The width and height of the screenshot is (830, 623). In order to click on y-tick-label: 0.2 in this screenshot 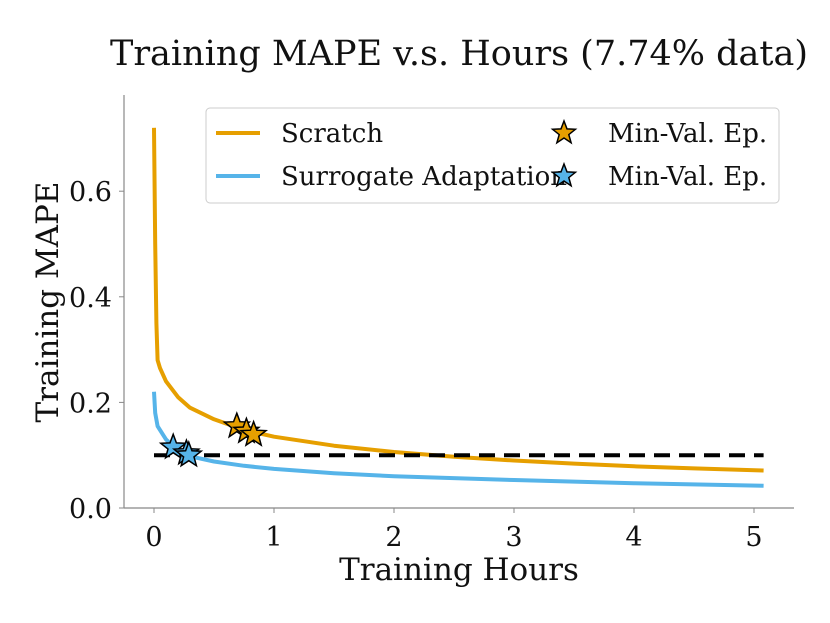, I will do `click(90, 403)`.